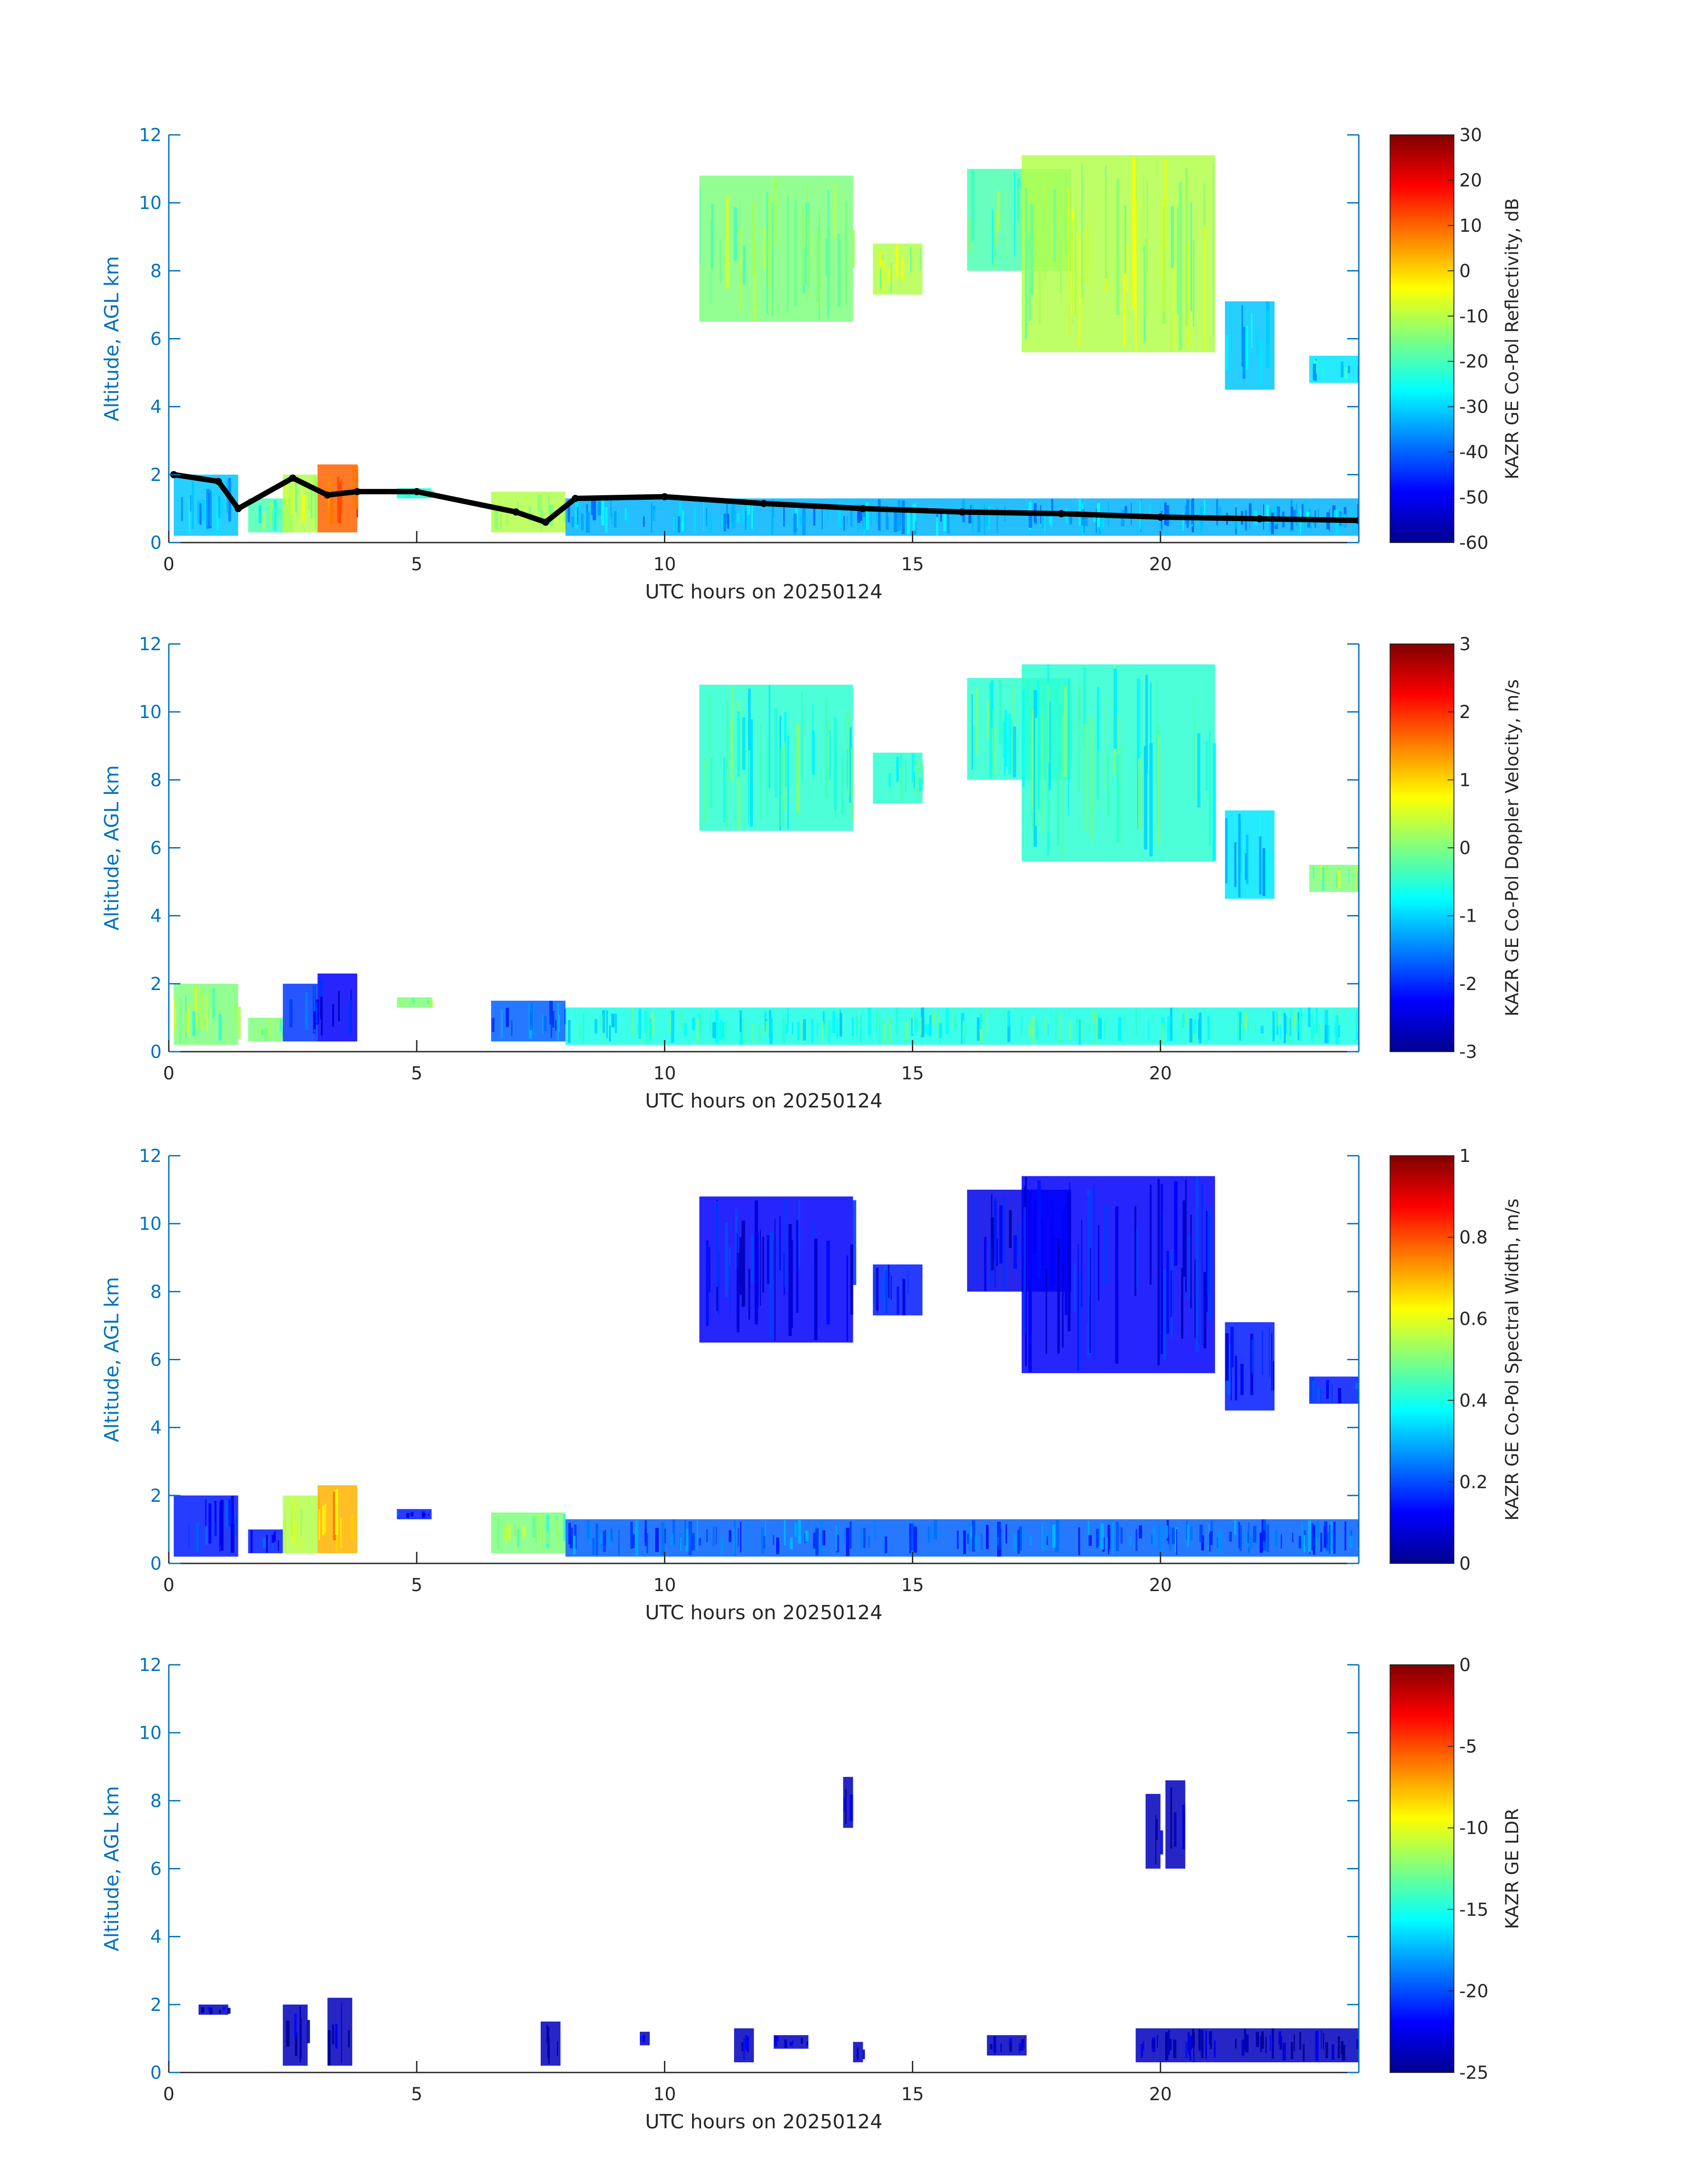 This screenshot has height=2177, width=1708. Describe the element at coordinates (1512, 1360) in the screenshot. I see `colorbar-label: KAZR GE Co-Pol Spectral Width, m/s` at that location.